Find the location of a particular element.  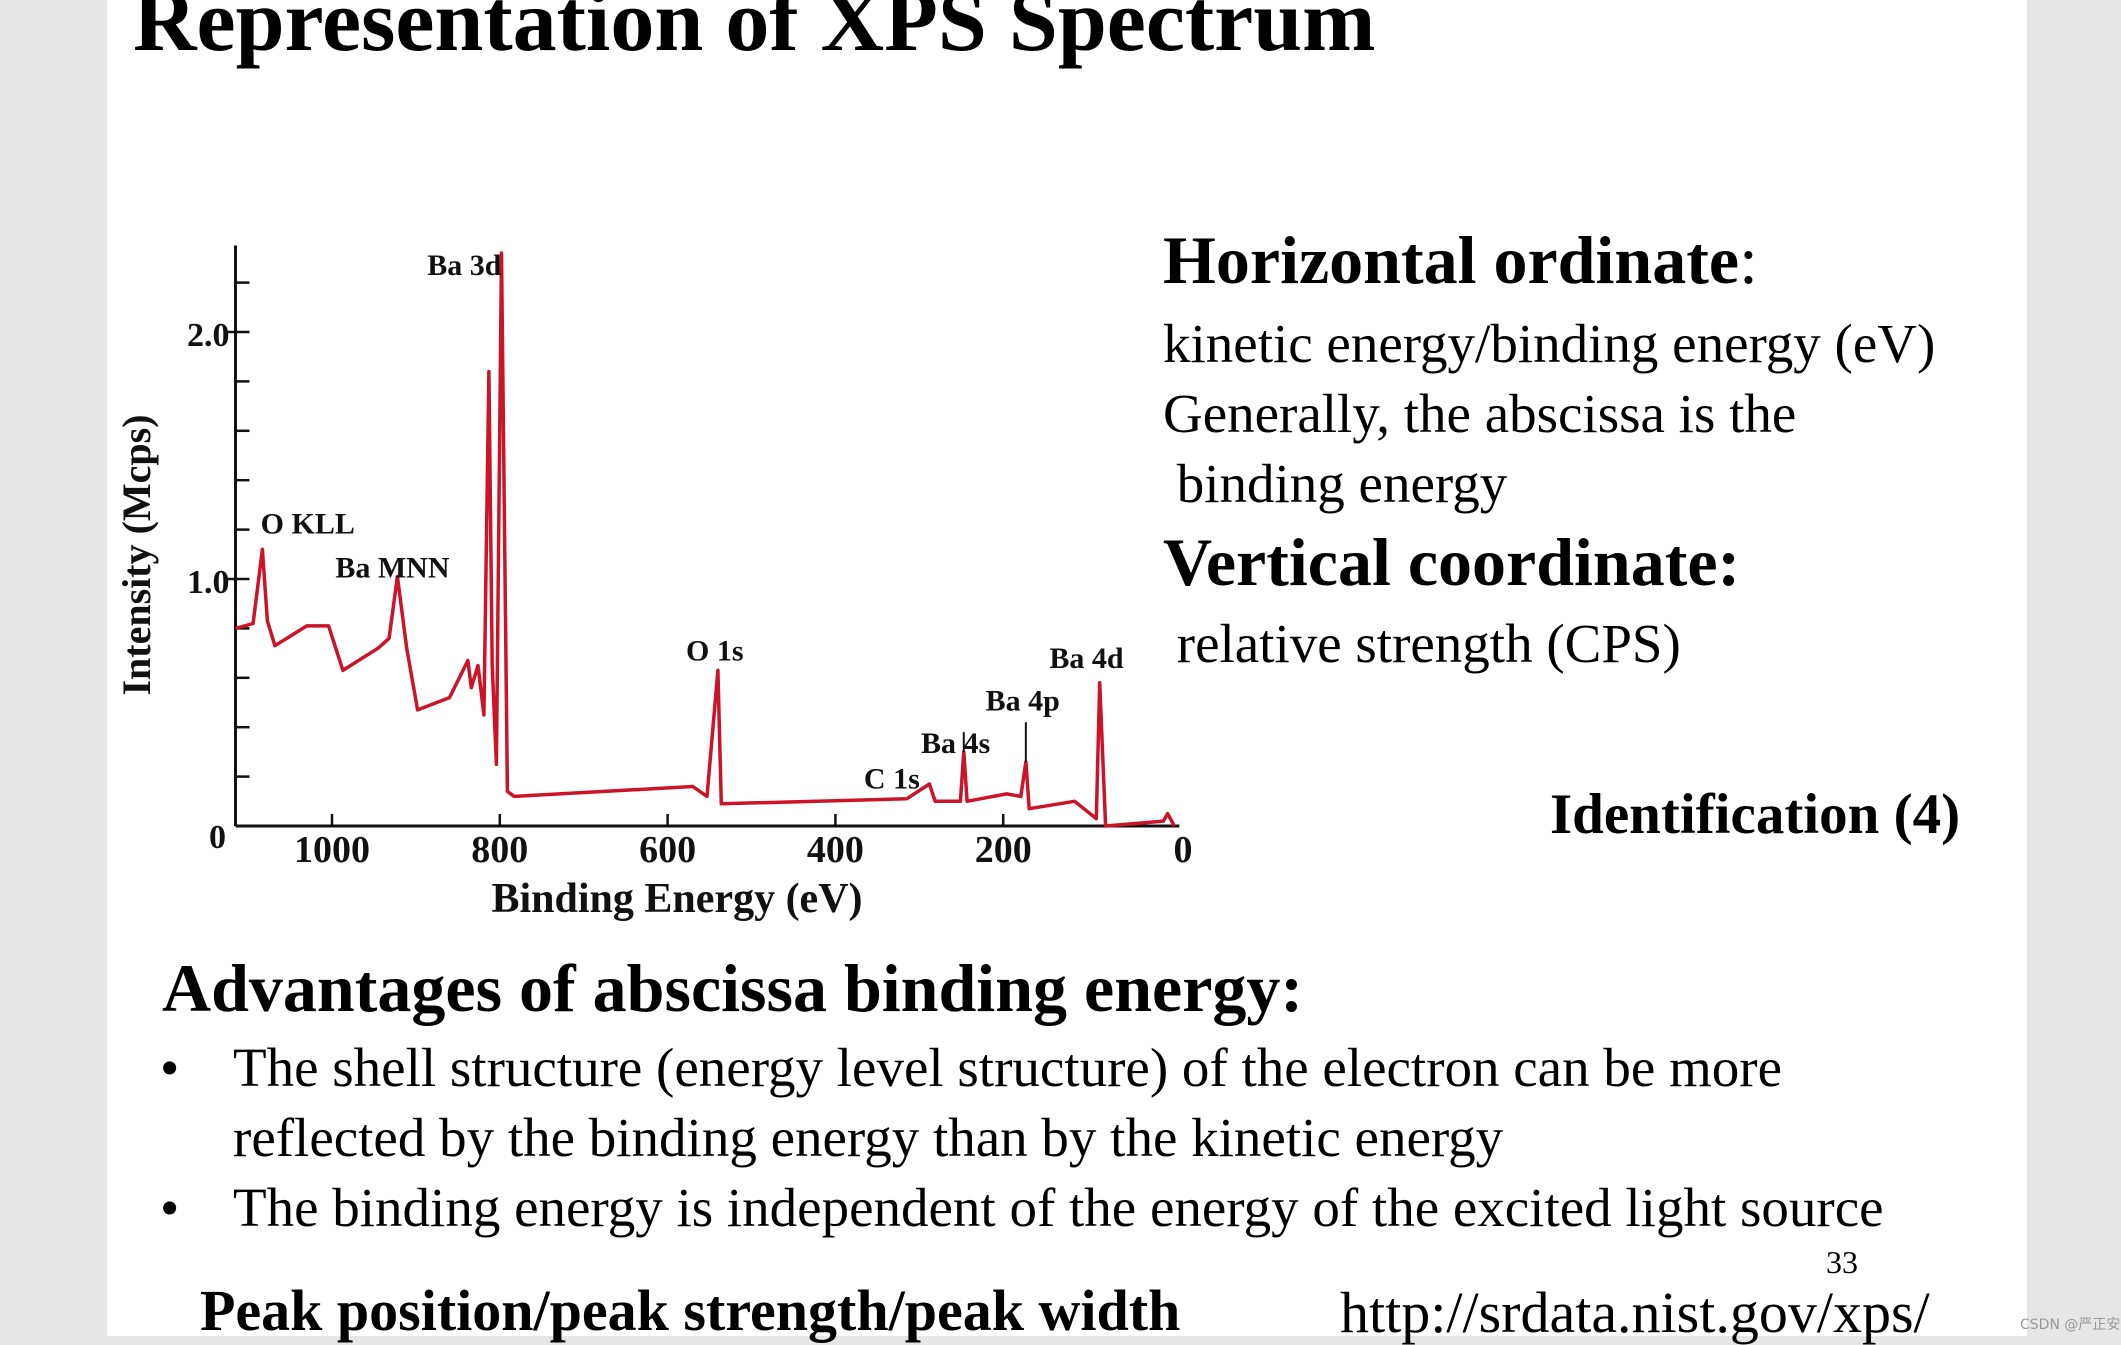

x-tick-label: 0 is located at coordinates (1183, 850).